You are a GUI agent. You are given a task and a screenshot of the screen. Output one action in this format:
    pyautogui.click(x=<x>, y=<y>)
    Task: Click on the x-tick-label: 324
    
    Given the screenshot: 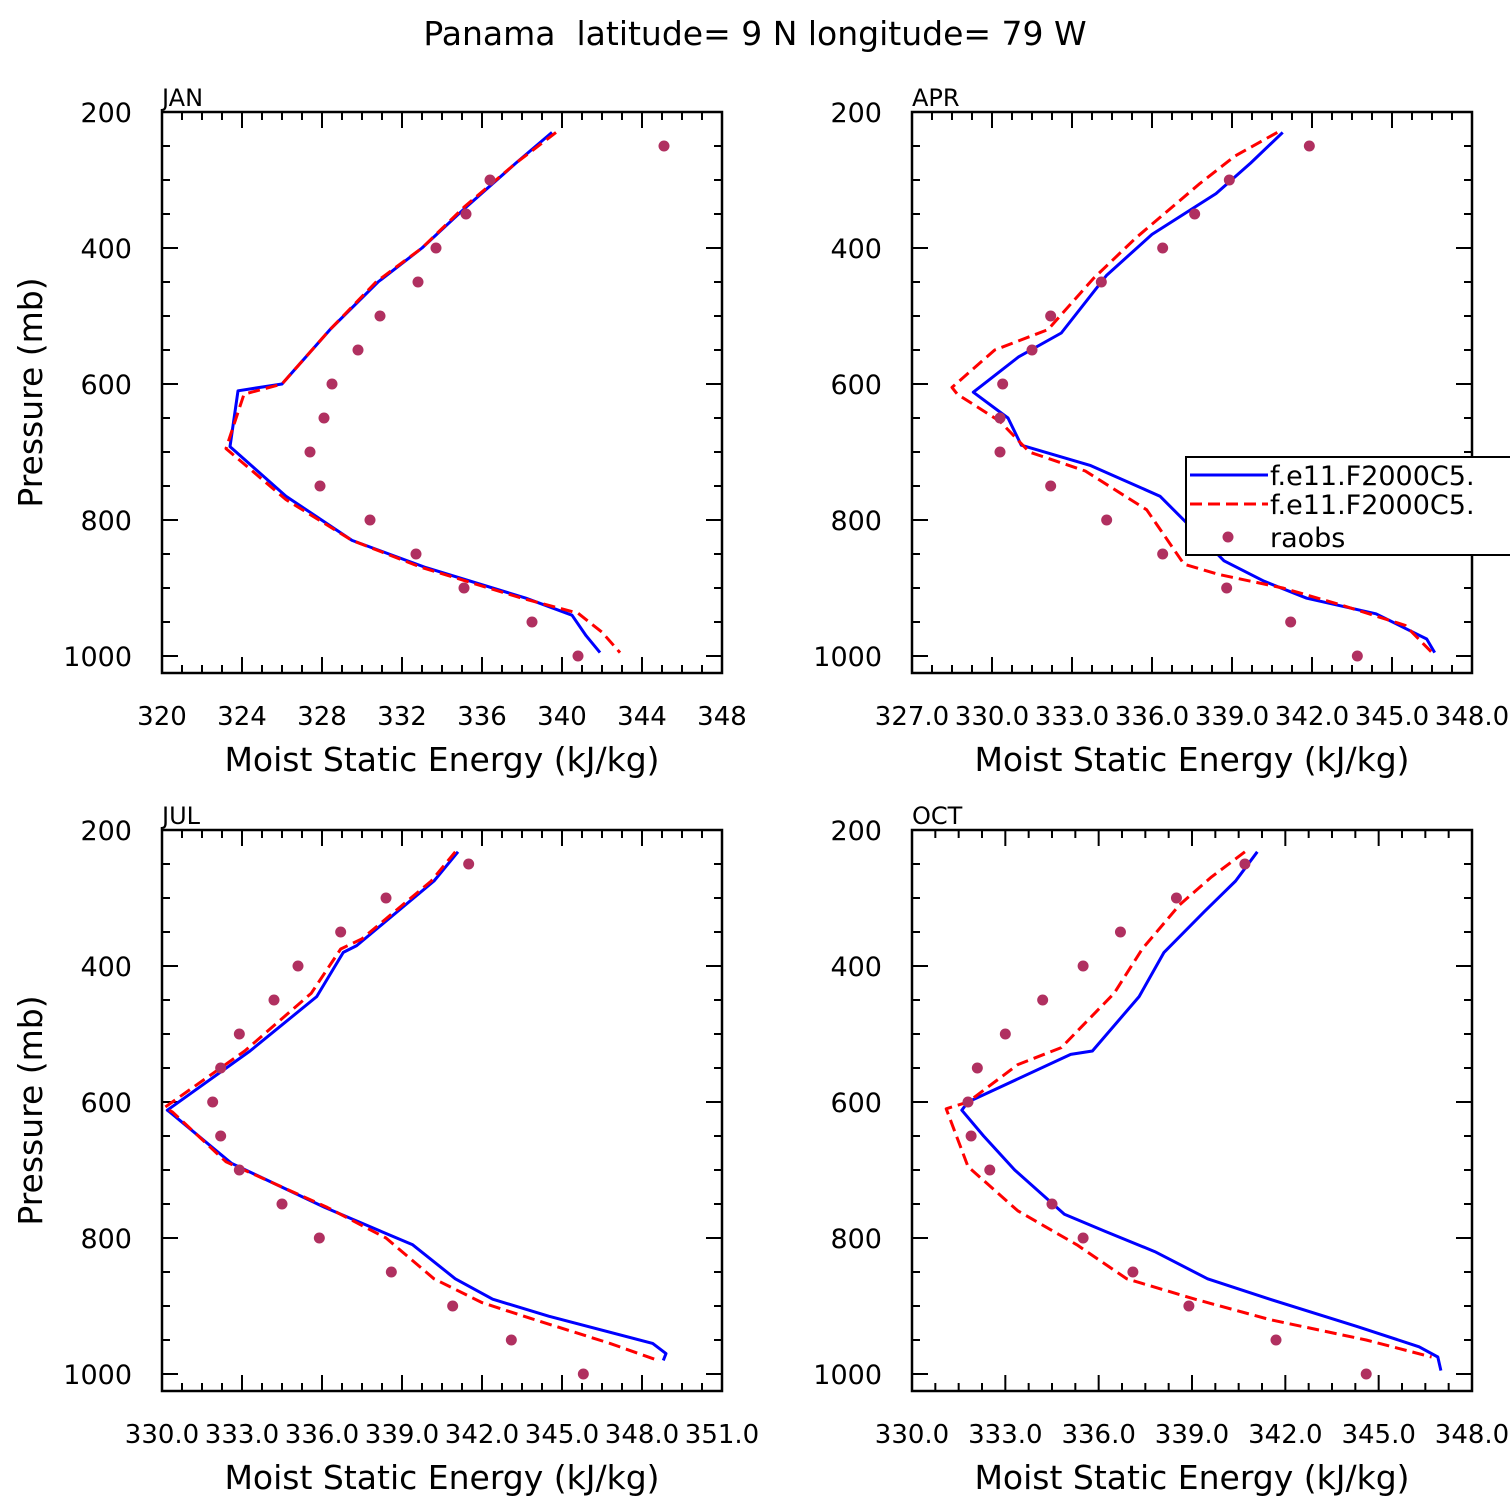 What is the action you would take?
    pyautogui.click(x=242, y=717)
    